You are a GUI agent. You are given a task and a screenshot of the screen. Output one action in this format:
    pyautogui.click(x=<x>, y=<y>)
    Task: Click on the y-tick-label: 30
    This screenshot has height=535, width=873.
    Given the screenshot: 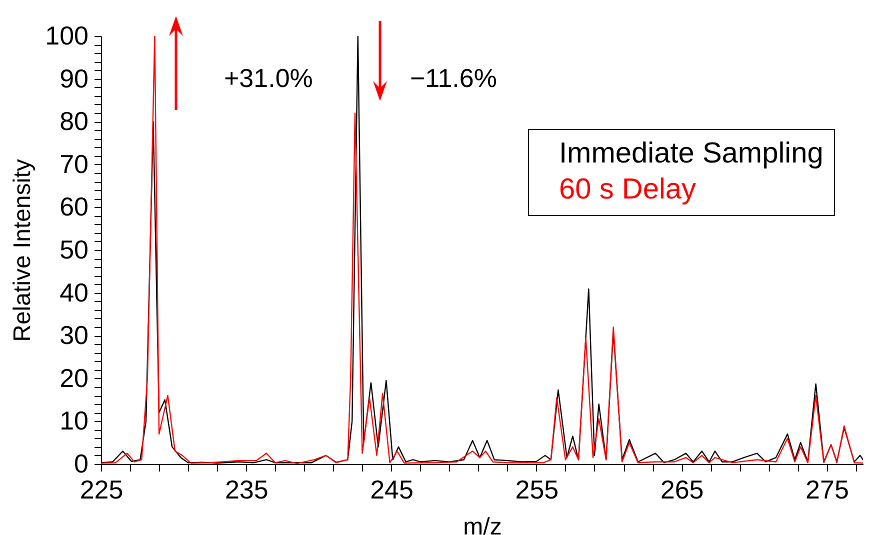 What is the action you would take?
    pyautogui.click(x=74, y=335)
    